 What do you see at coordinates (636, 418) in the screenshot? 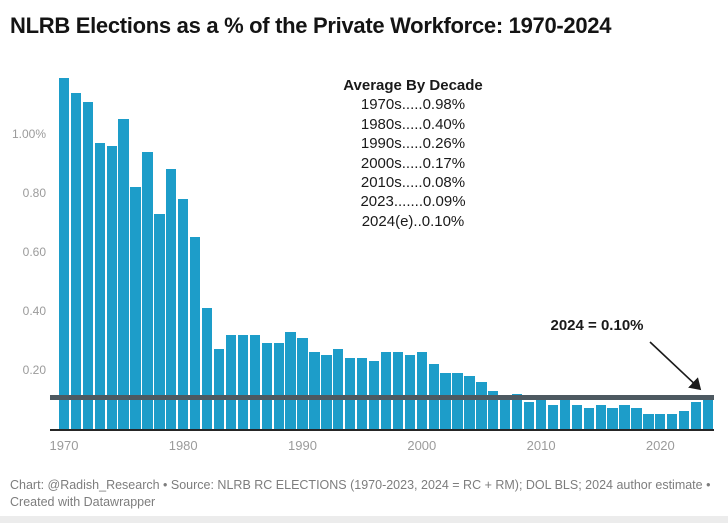
I see `bar-2018` at bounding box center [636, 418].